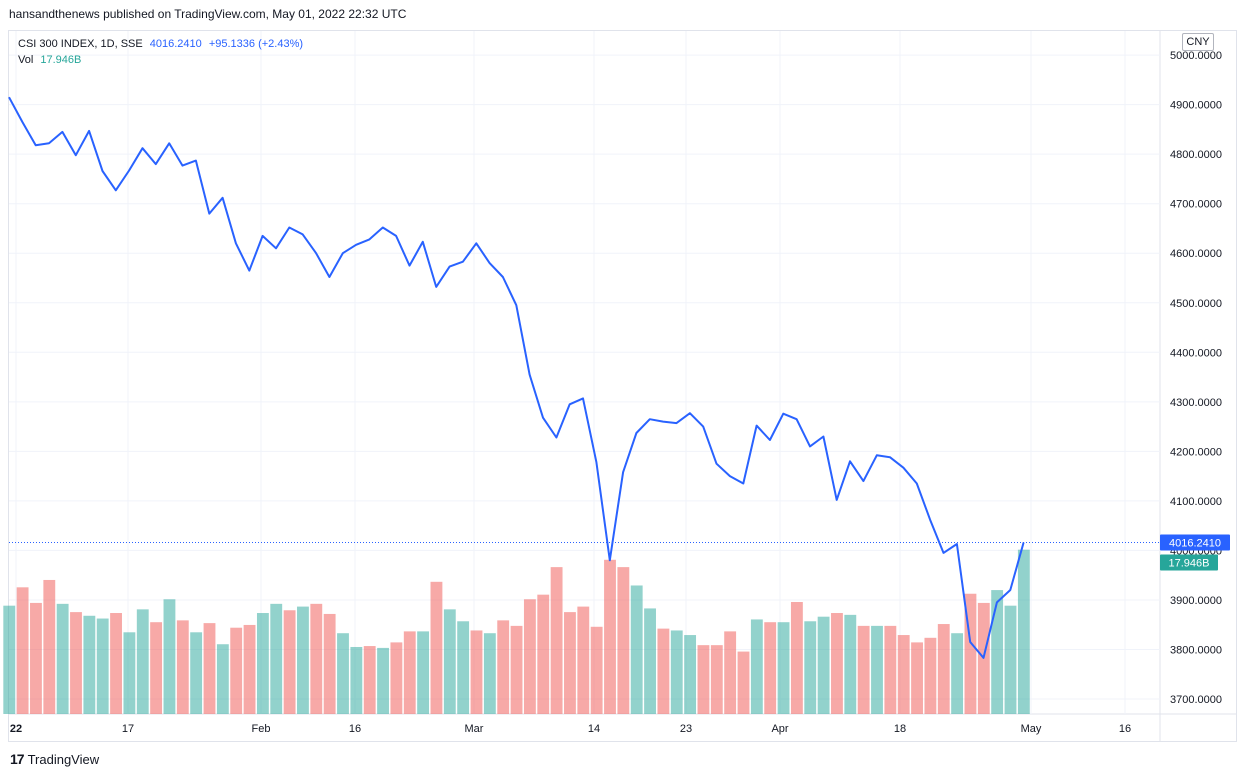 The image size is (1246, 777). Describe the element at coordinates (570, 729) in the screenshot. I see `time-axis: 22 17 Feb 16 Mar 14 23 Apr 18 May 16` at that location.